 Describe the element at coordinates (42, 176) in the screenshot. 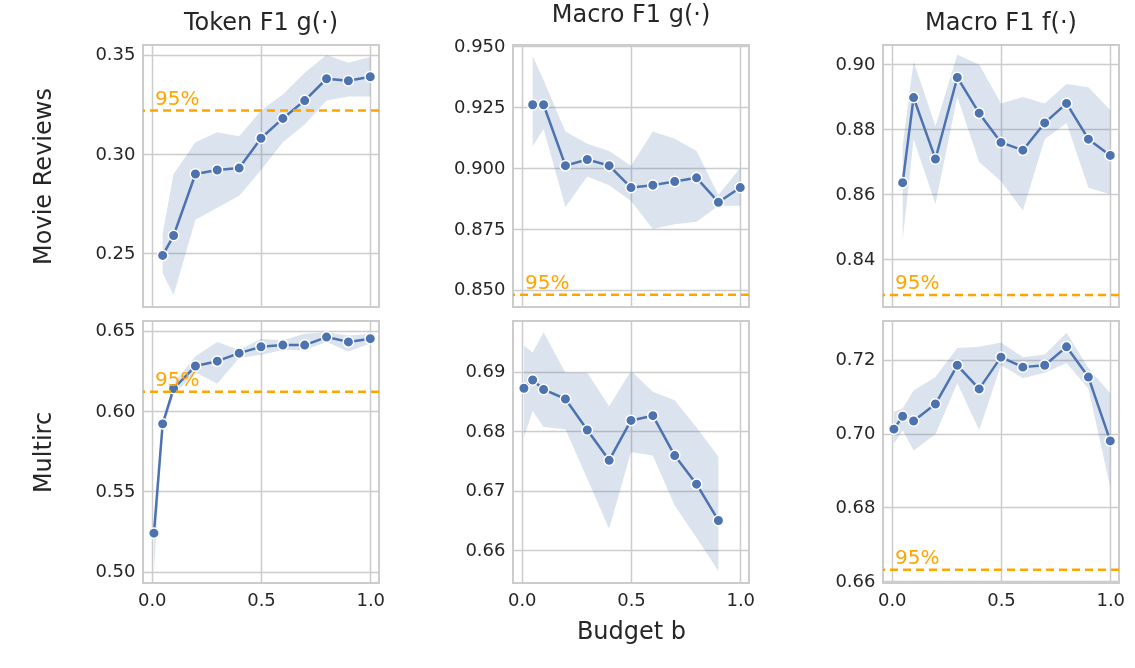

I see `y-axis-title: Movie Reviews` at that location.